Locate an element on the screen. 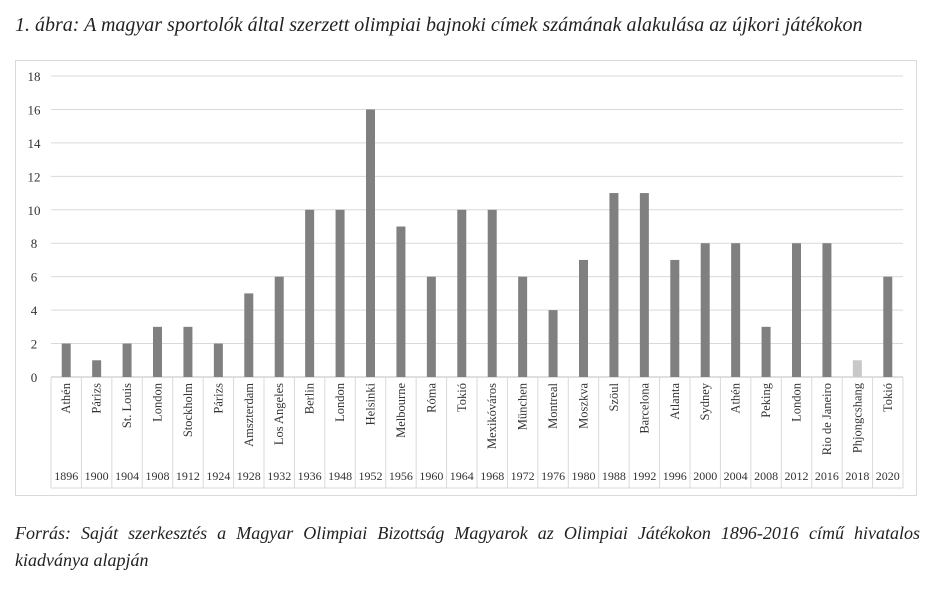 This screenshot has width=932, height=596. y-tick-label: 8 is located at coordinates (34, 243).